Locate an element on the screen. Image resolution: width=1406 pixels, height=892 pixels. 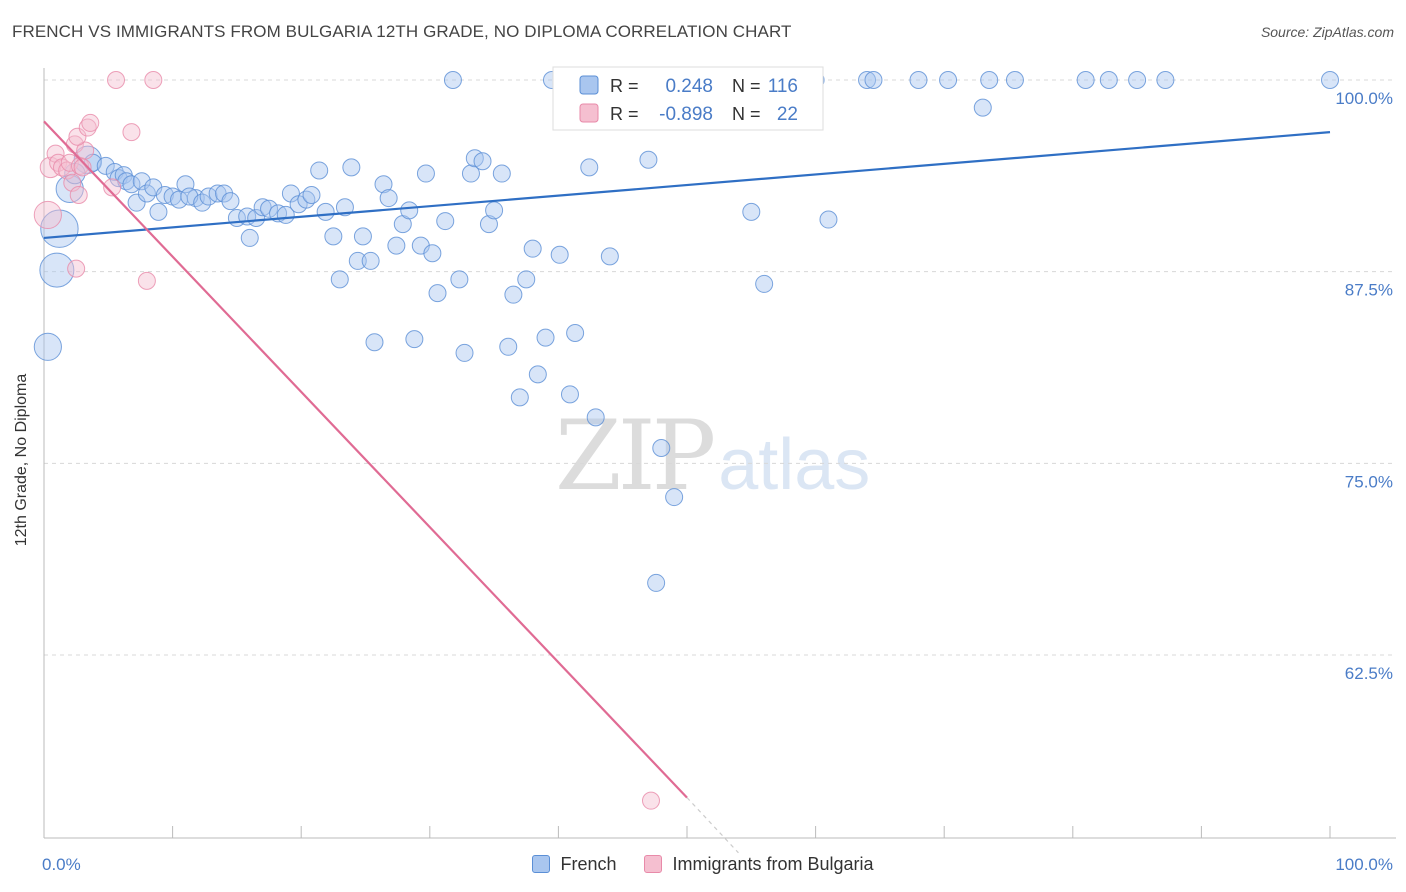
legend-swatch-bulgaria is located at coordinates (653, 864).